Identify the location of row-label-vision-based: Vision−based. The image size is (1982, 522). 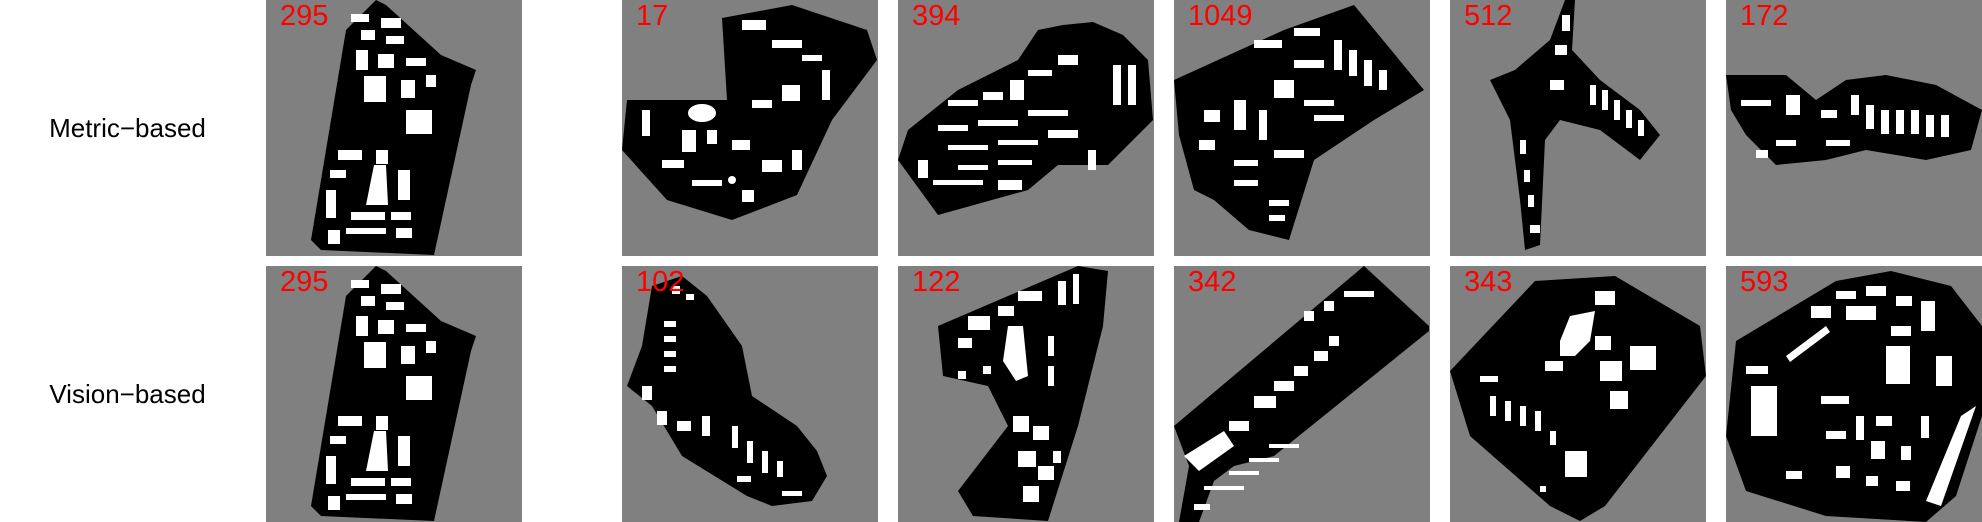
(127, 394).